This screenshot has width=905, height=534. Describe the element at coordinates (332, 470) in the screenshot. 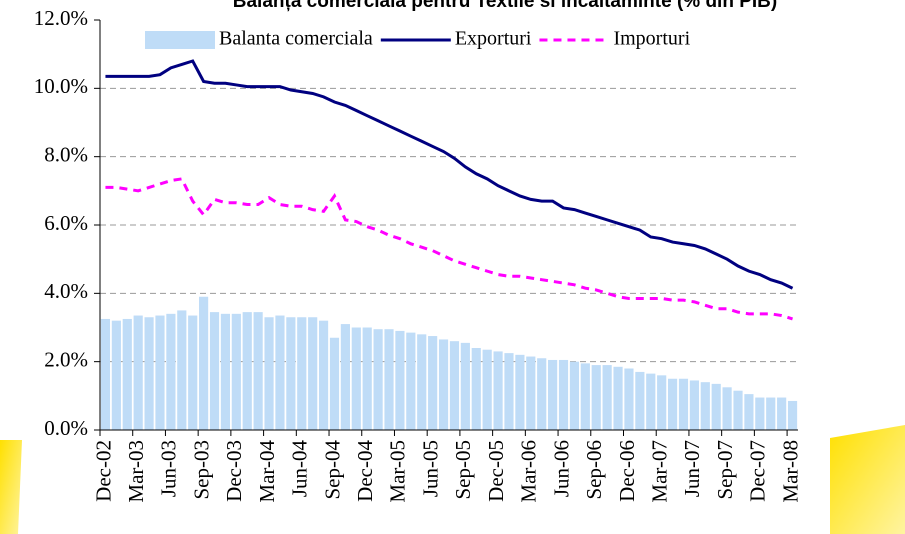

I see `x-tick-label: Sep-04` at that location.